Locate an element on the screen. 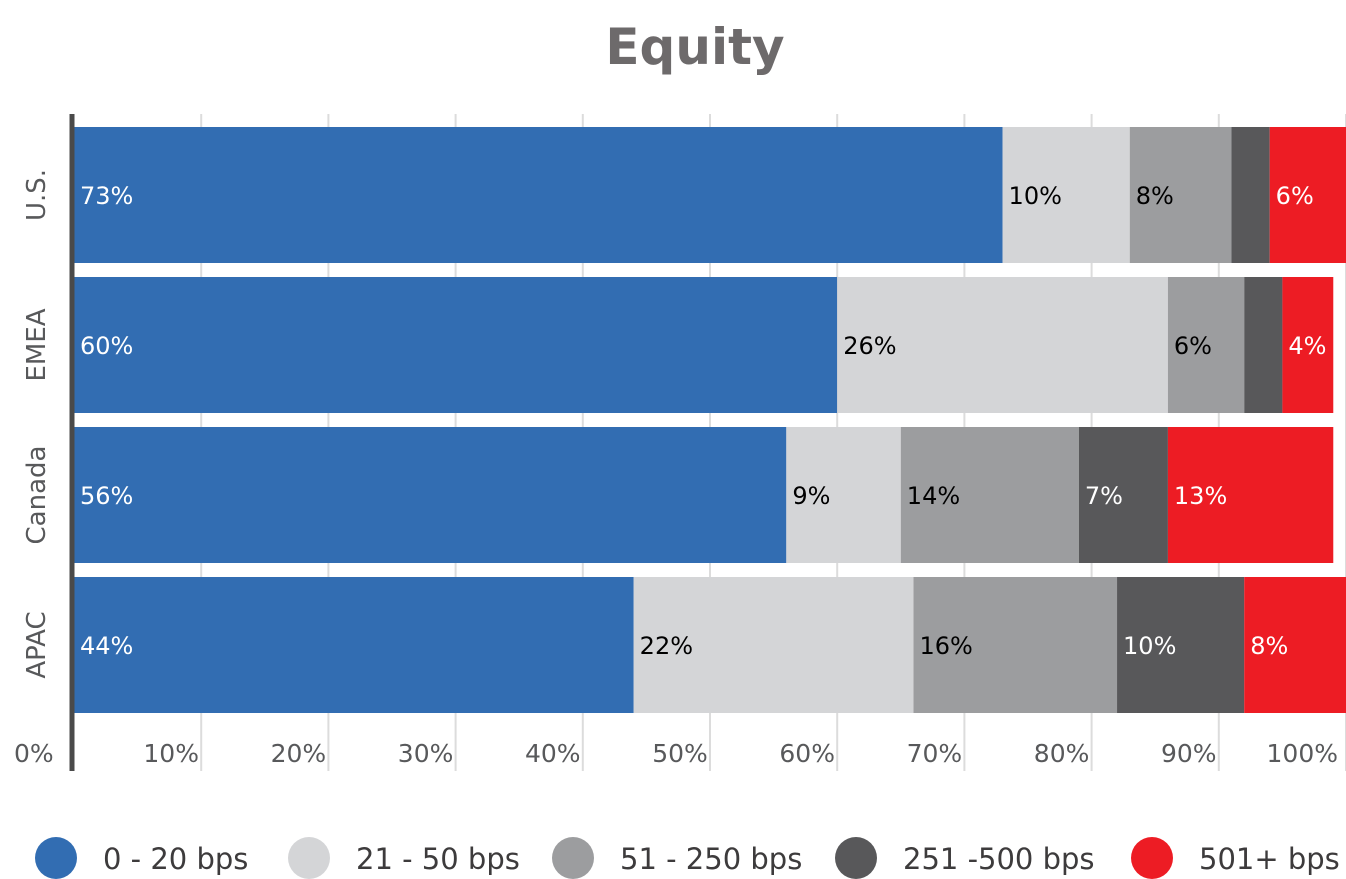 Image resolution: width=1346 pixels, height=879 pixels. data-label: 13% is located at coordinates (1200, 496).